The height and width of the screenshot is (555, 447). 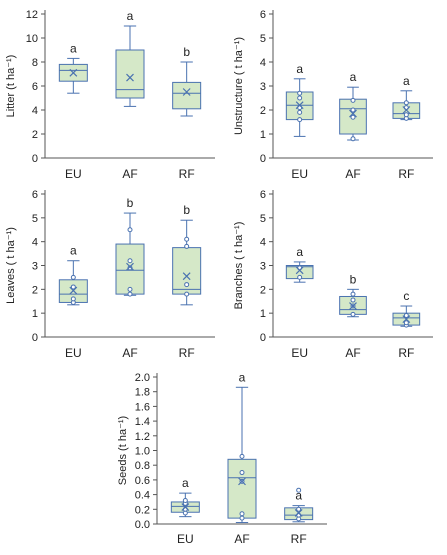 What do you see at coordinates (406, 308) in the screenshot?
I see `box-rf: c` at bounding box center [406, 308].